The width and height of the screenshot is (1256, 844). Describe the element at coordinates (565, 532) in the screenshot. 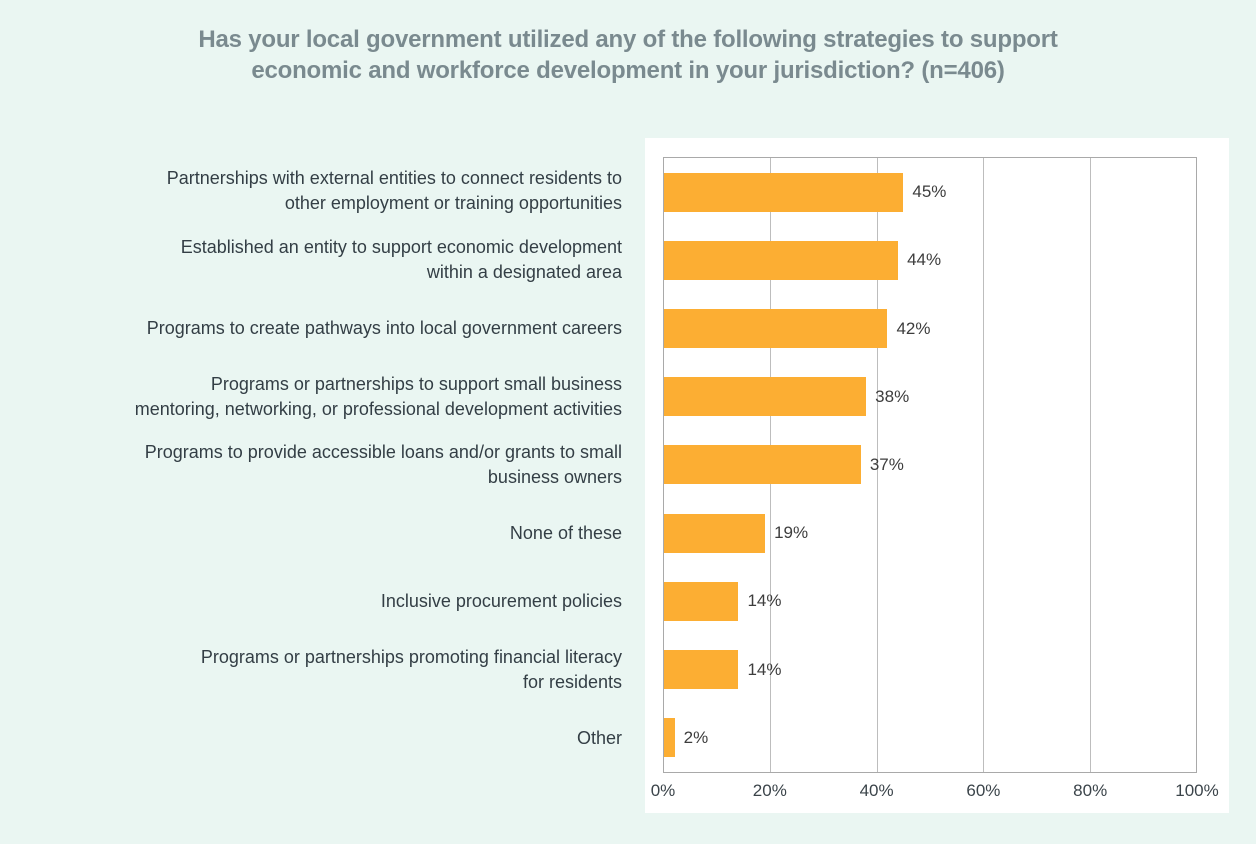

I see `category-label: None of these` at that location.